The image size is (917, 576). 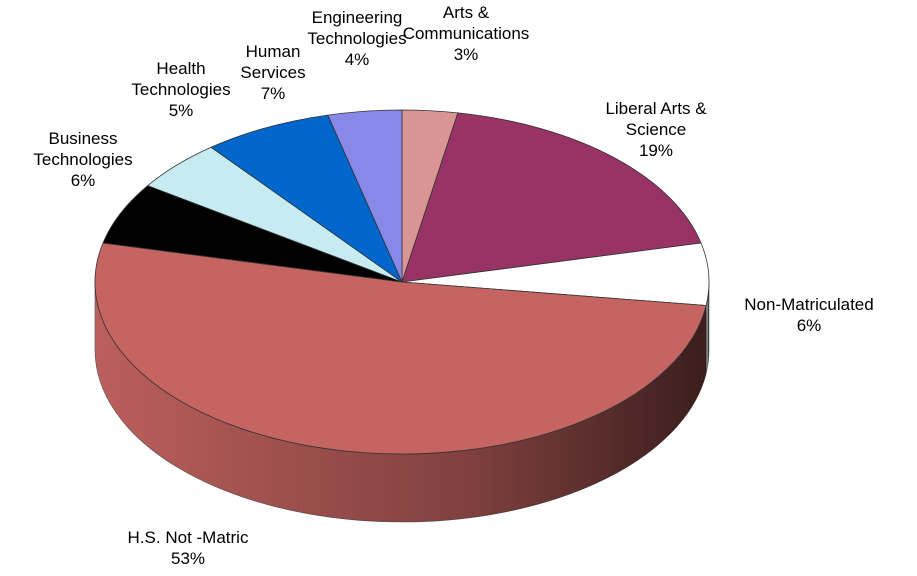 I want to click on label-percent: 7%, so click(x=273, y=93).